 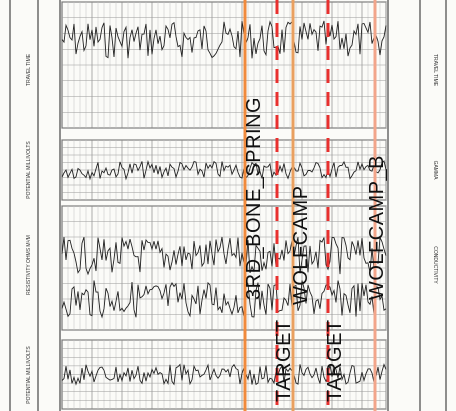 I want to click on formation-label: 3RD_BONE_SPRING, so click(x=254, y=198).